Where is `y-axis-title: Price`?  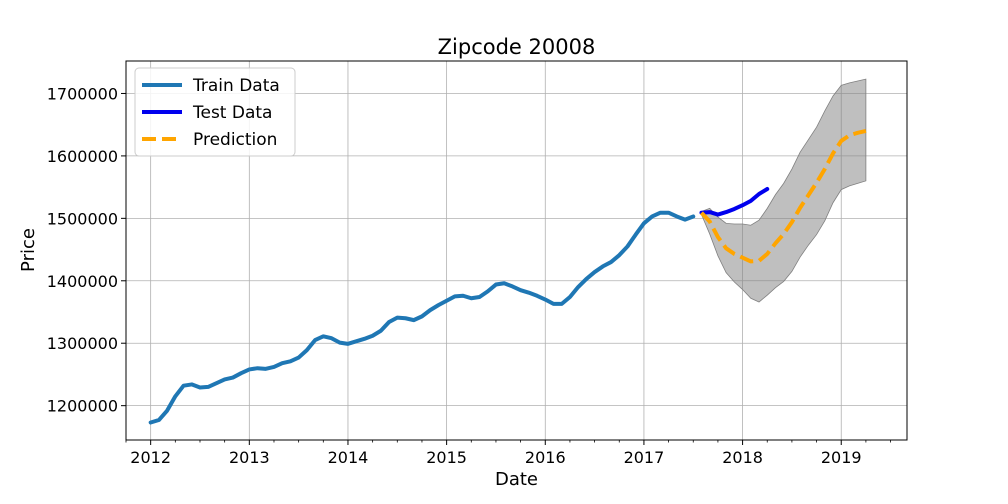 y-axis-title: Price is located at coordinates (28, 250).